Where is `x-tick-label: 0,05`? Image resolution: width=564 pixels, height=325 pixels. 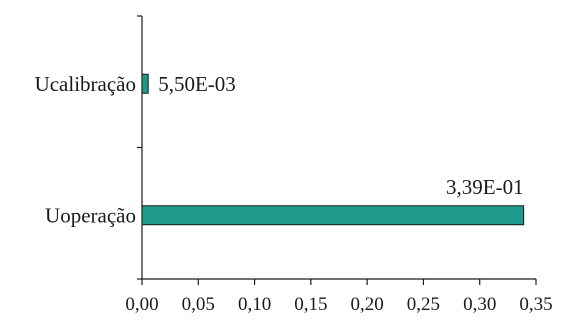 x-tick-label: 0,05 is located at coordinates (198, 304).